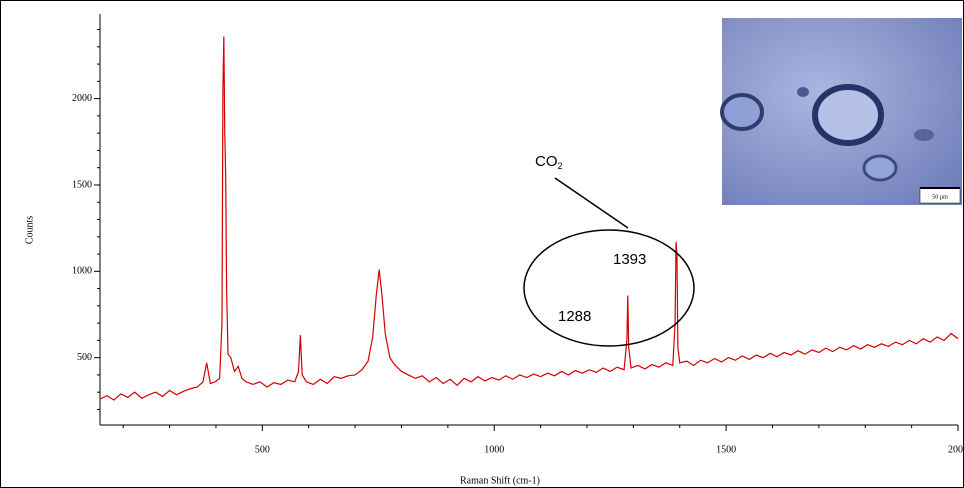 The image size is (964, 488). Describe the element at coordinates (494, 449) in the screenshot. I see `x-tick-label: 1000` at that location.